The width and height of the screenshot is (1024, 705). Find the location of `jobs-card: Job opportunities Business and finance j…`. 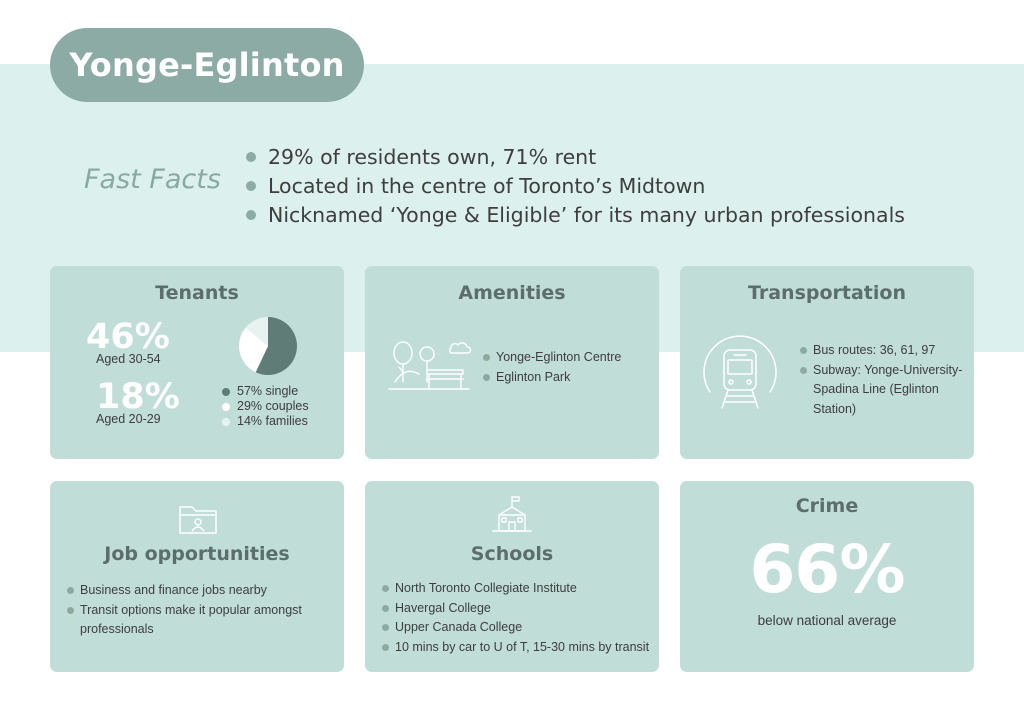

jobs-card: Job opportunities Business and finance j… is located at coordinates (197, 576).